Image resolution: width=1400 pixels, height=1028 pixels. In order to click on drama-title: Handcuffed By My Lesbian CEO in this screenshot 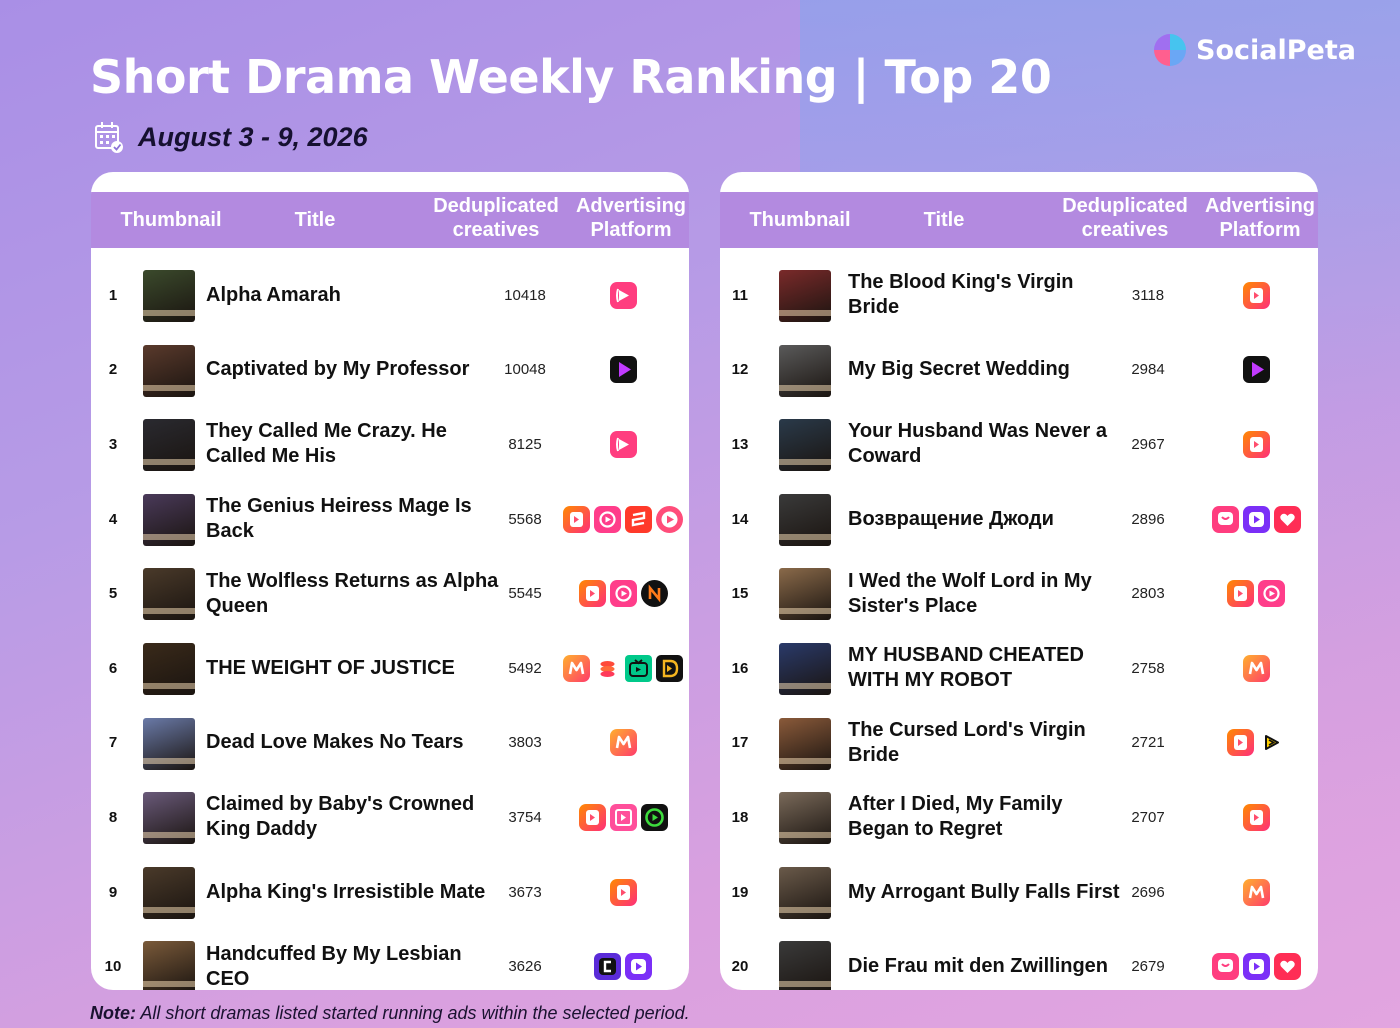, I will do `click(334, 966)`.